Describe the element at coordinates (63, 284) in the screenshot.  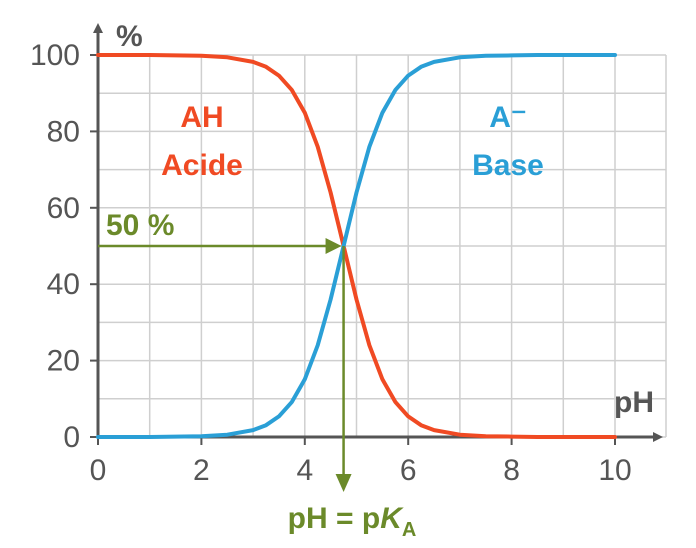
I see `y-tick-label: 40` at that location.